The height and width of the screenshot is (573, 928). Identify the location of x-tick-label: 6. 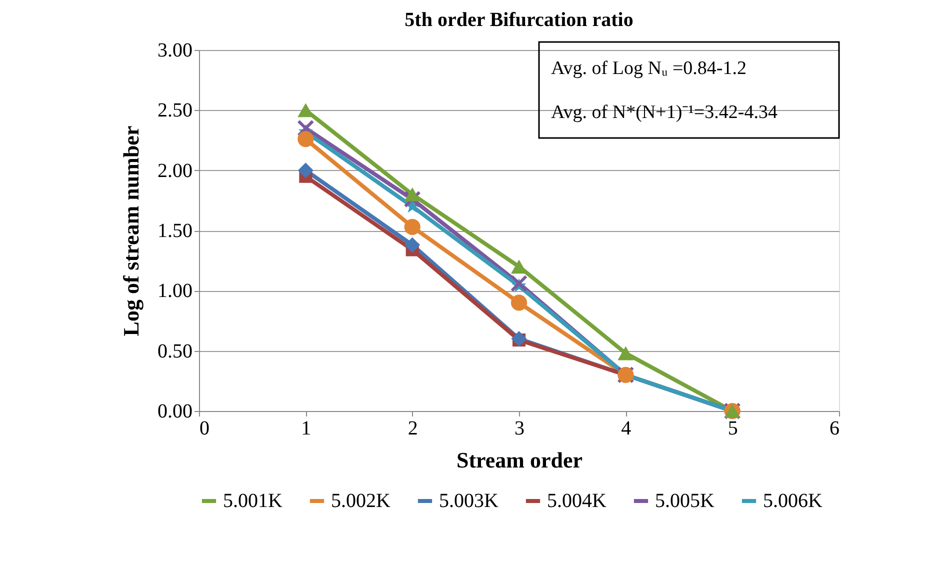
(835, 429).